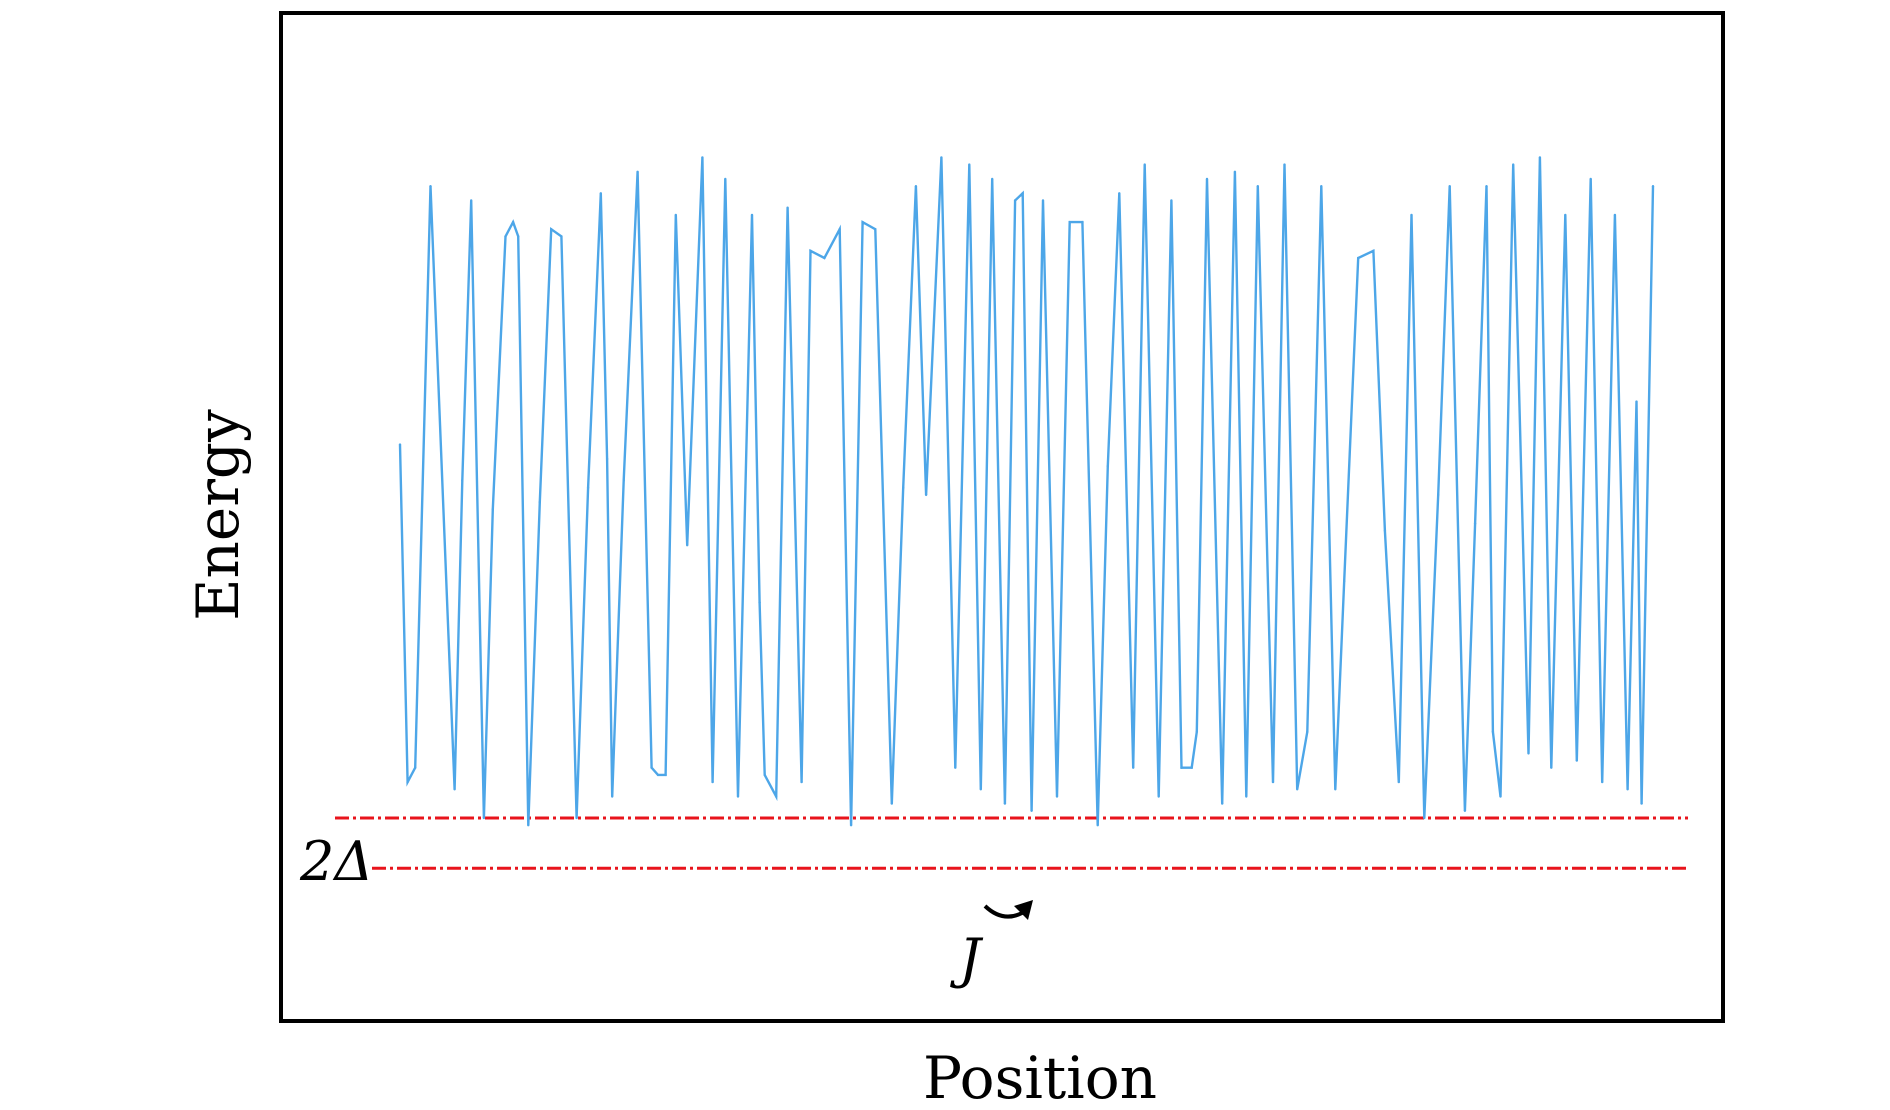 The image size is (1890, 1110). Describe the element at coordinates (966, 958) in the screenshot. I see `hopping-label: J` at that location.